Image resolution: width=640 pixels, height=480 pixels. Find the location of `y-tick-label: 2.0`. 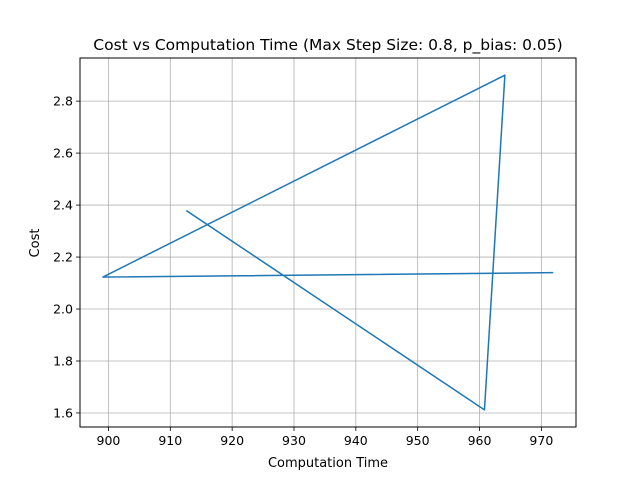

y-tick-label: 2.0 is located at coordinates (63, 309).